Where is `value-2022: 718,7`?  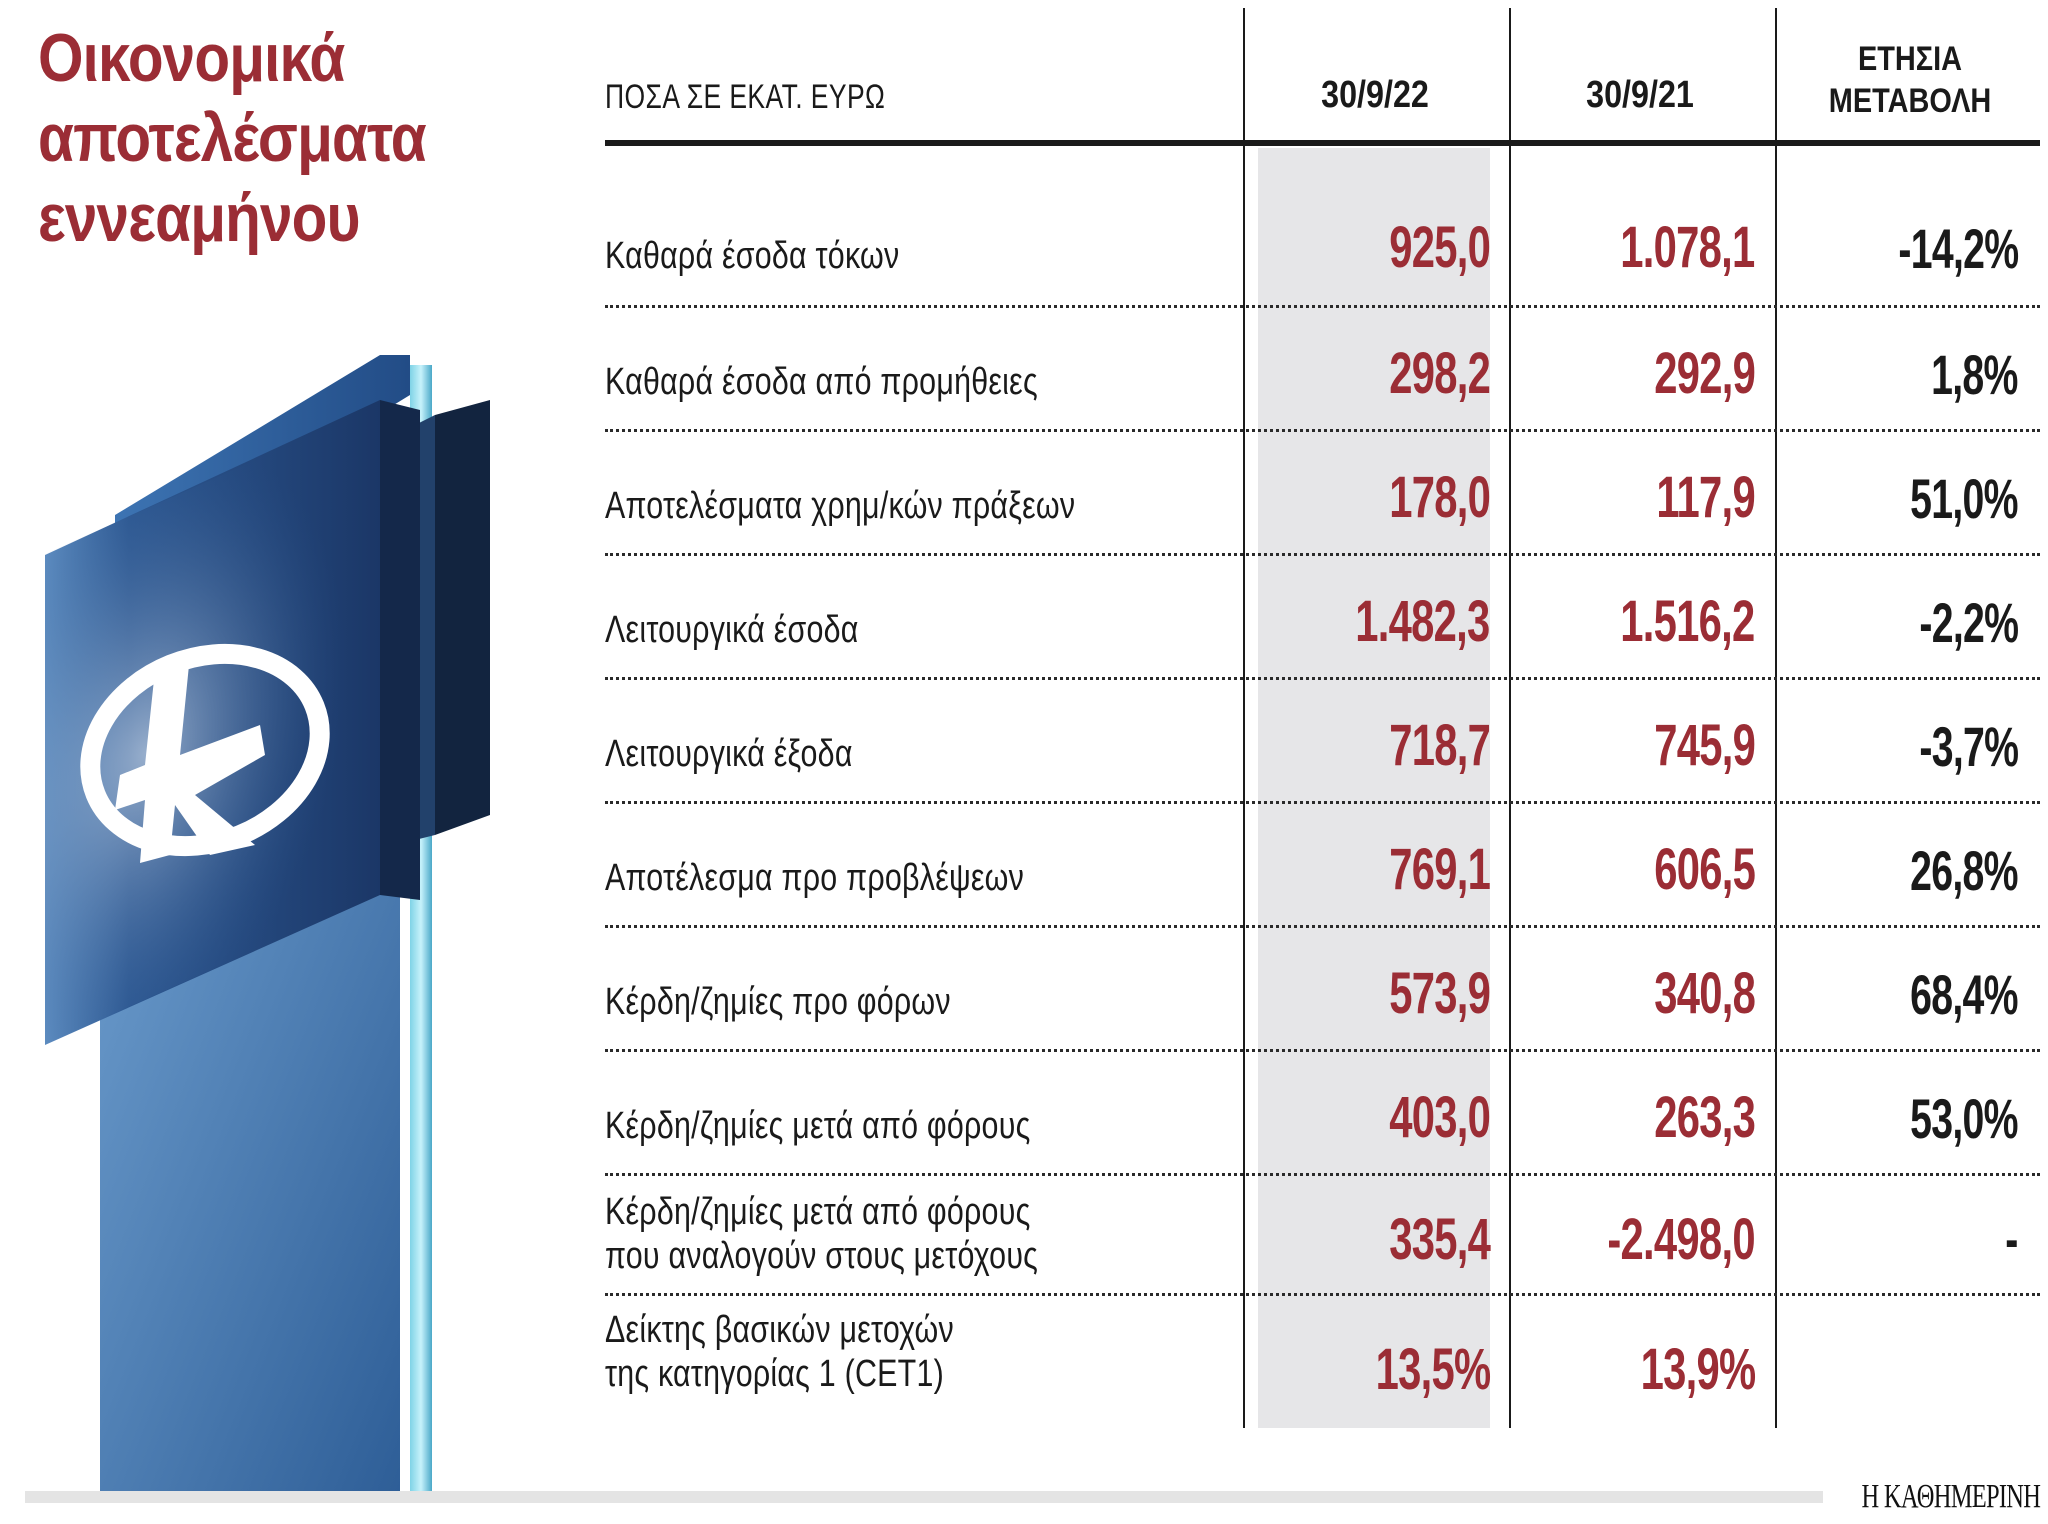 value-2022: 718,7 is located at coordinates (1440, 745).